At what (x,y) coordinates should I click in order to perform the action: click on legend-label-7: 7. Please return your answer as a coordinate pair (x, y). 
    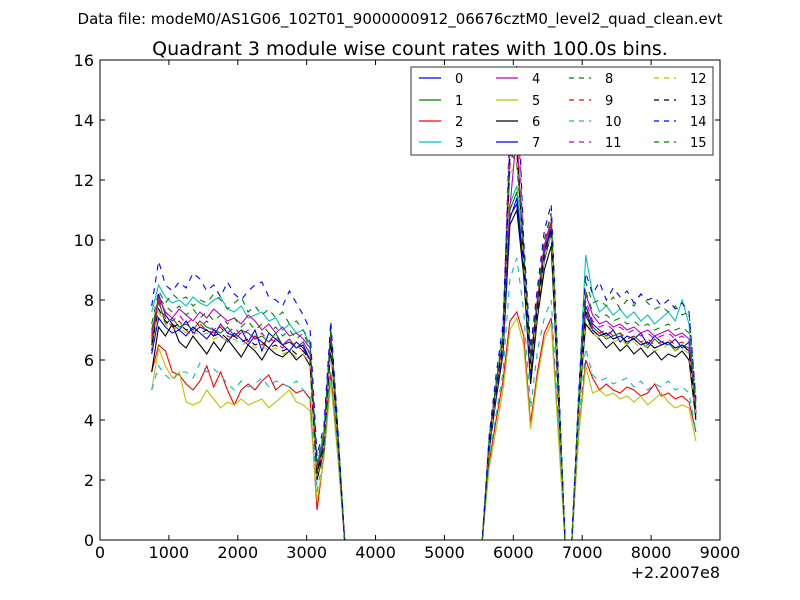
    Looking at the image, I should click on (536, 143).